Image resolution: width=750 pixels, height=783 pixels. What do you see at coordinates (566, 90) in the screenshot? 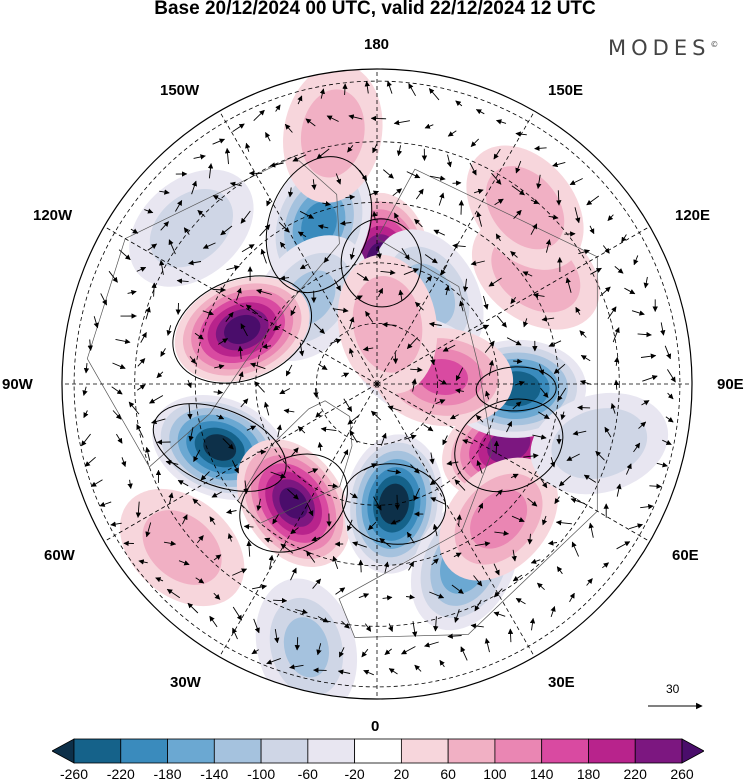
I see `lon-label-150e: 150E` at bounding box center [566, 90].